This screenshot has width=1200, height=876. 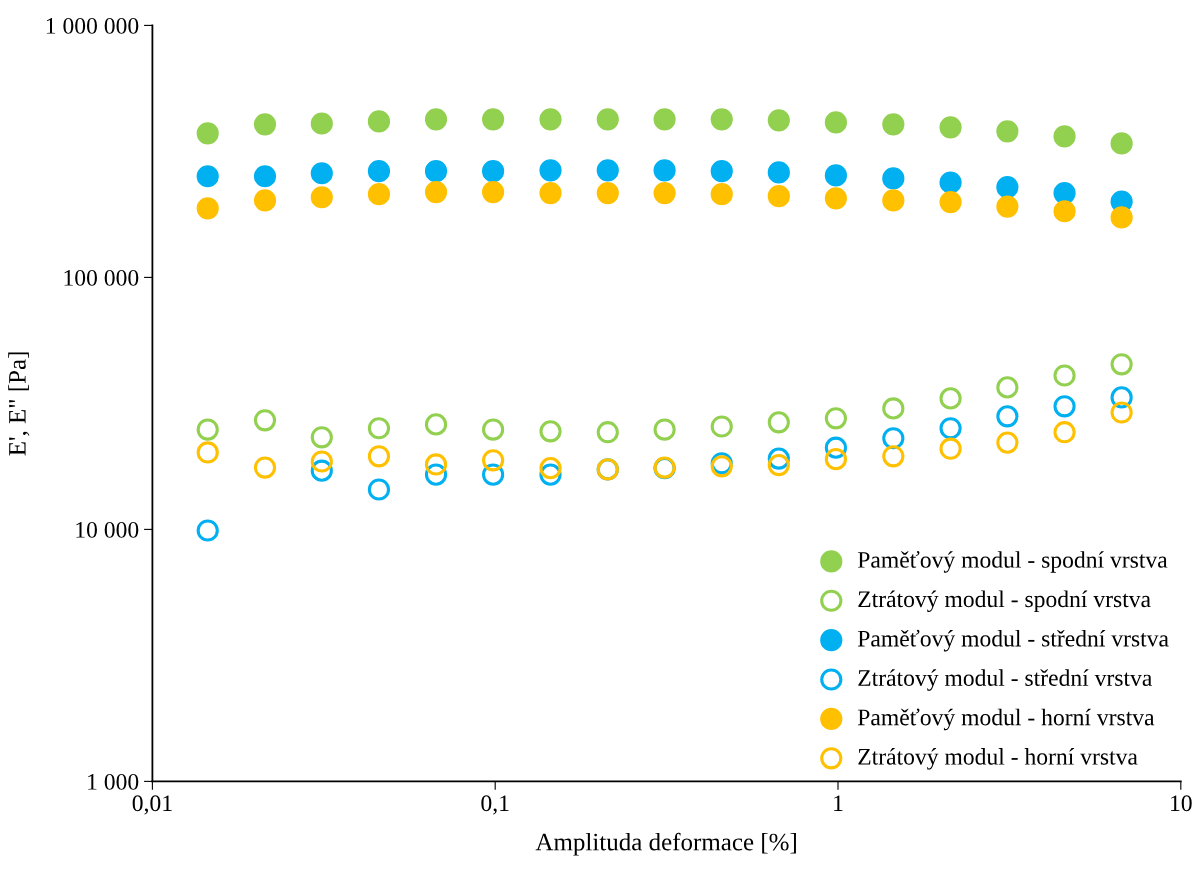 I want to click on legend-label: Paměťový modul - spodní vrstva, so click(x=1012, y=561).